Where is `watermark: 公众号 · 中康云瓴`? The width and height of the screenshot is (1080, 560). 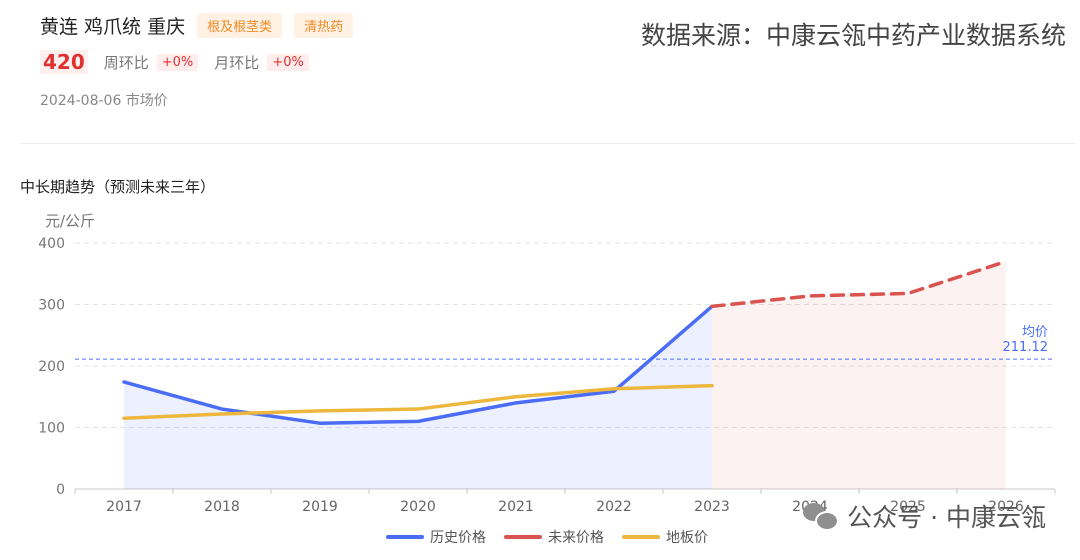
watermark: 公众号 · 中康云瓴 is located at coordinates (924, 516).